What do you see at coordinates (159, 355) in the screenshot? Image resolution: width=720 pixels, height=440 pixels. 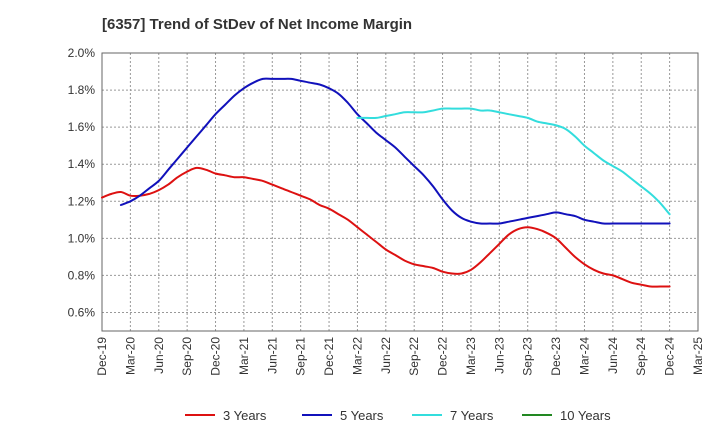 I see `x-tick-label: Jun-20` at bounding box center [159, 355].